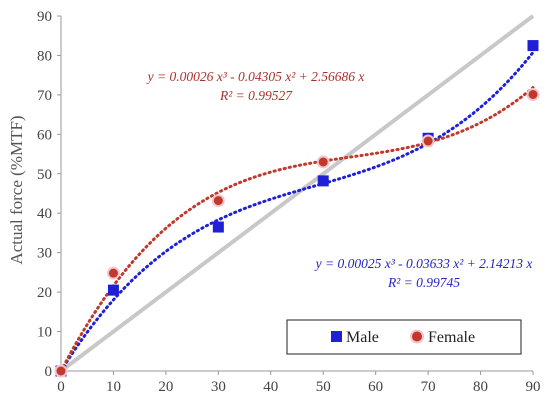  What do you see at coordinates (61, 387) in the screenshot?
I see `x-tick-label: 0` at bounding box center [61, 387].